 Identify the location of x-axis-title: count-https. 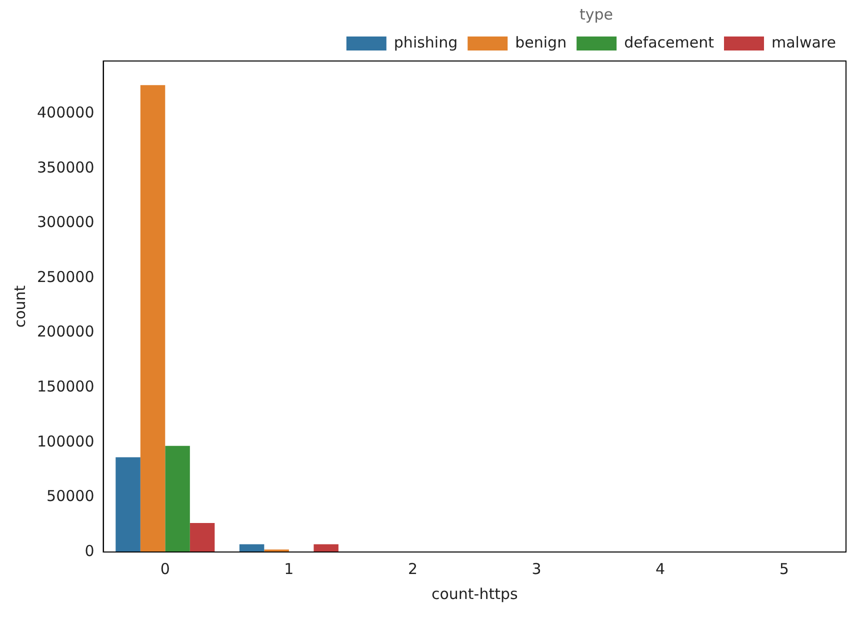
(474, 593).